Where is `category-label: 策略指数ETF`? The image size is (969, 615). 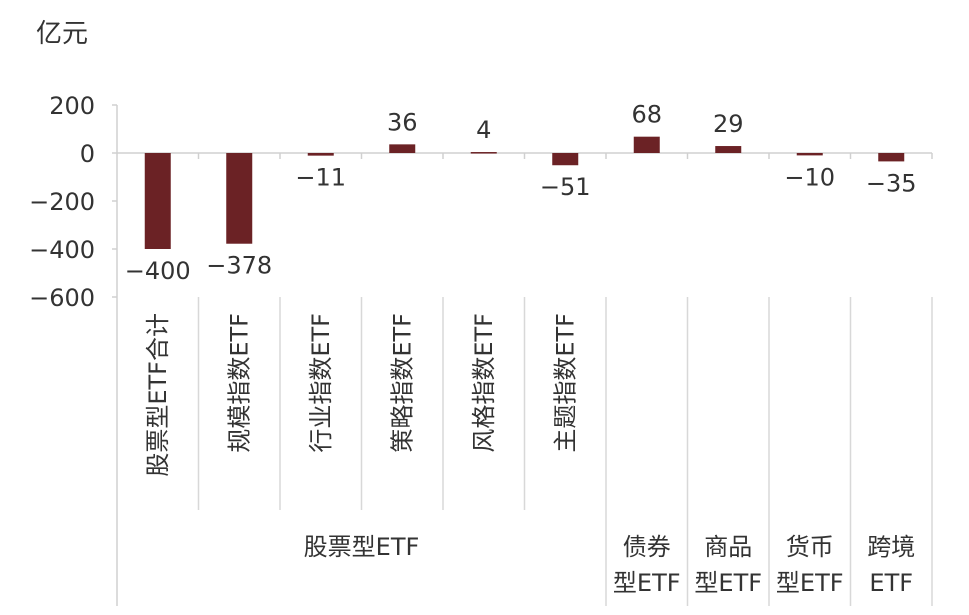 category-label: 策略指数ETF is located at coordinates (402, 383).